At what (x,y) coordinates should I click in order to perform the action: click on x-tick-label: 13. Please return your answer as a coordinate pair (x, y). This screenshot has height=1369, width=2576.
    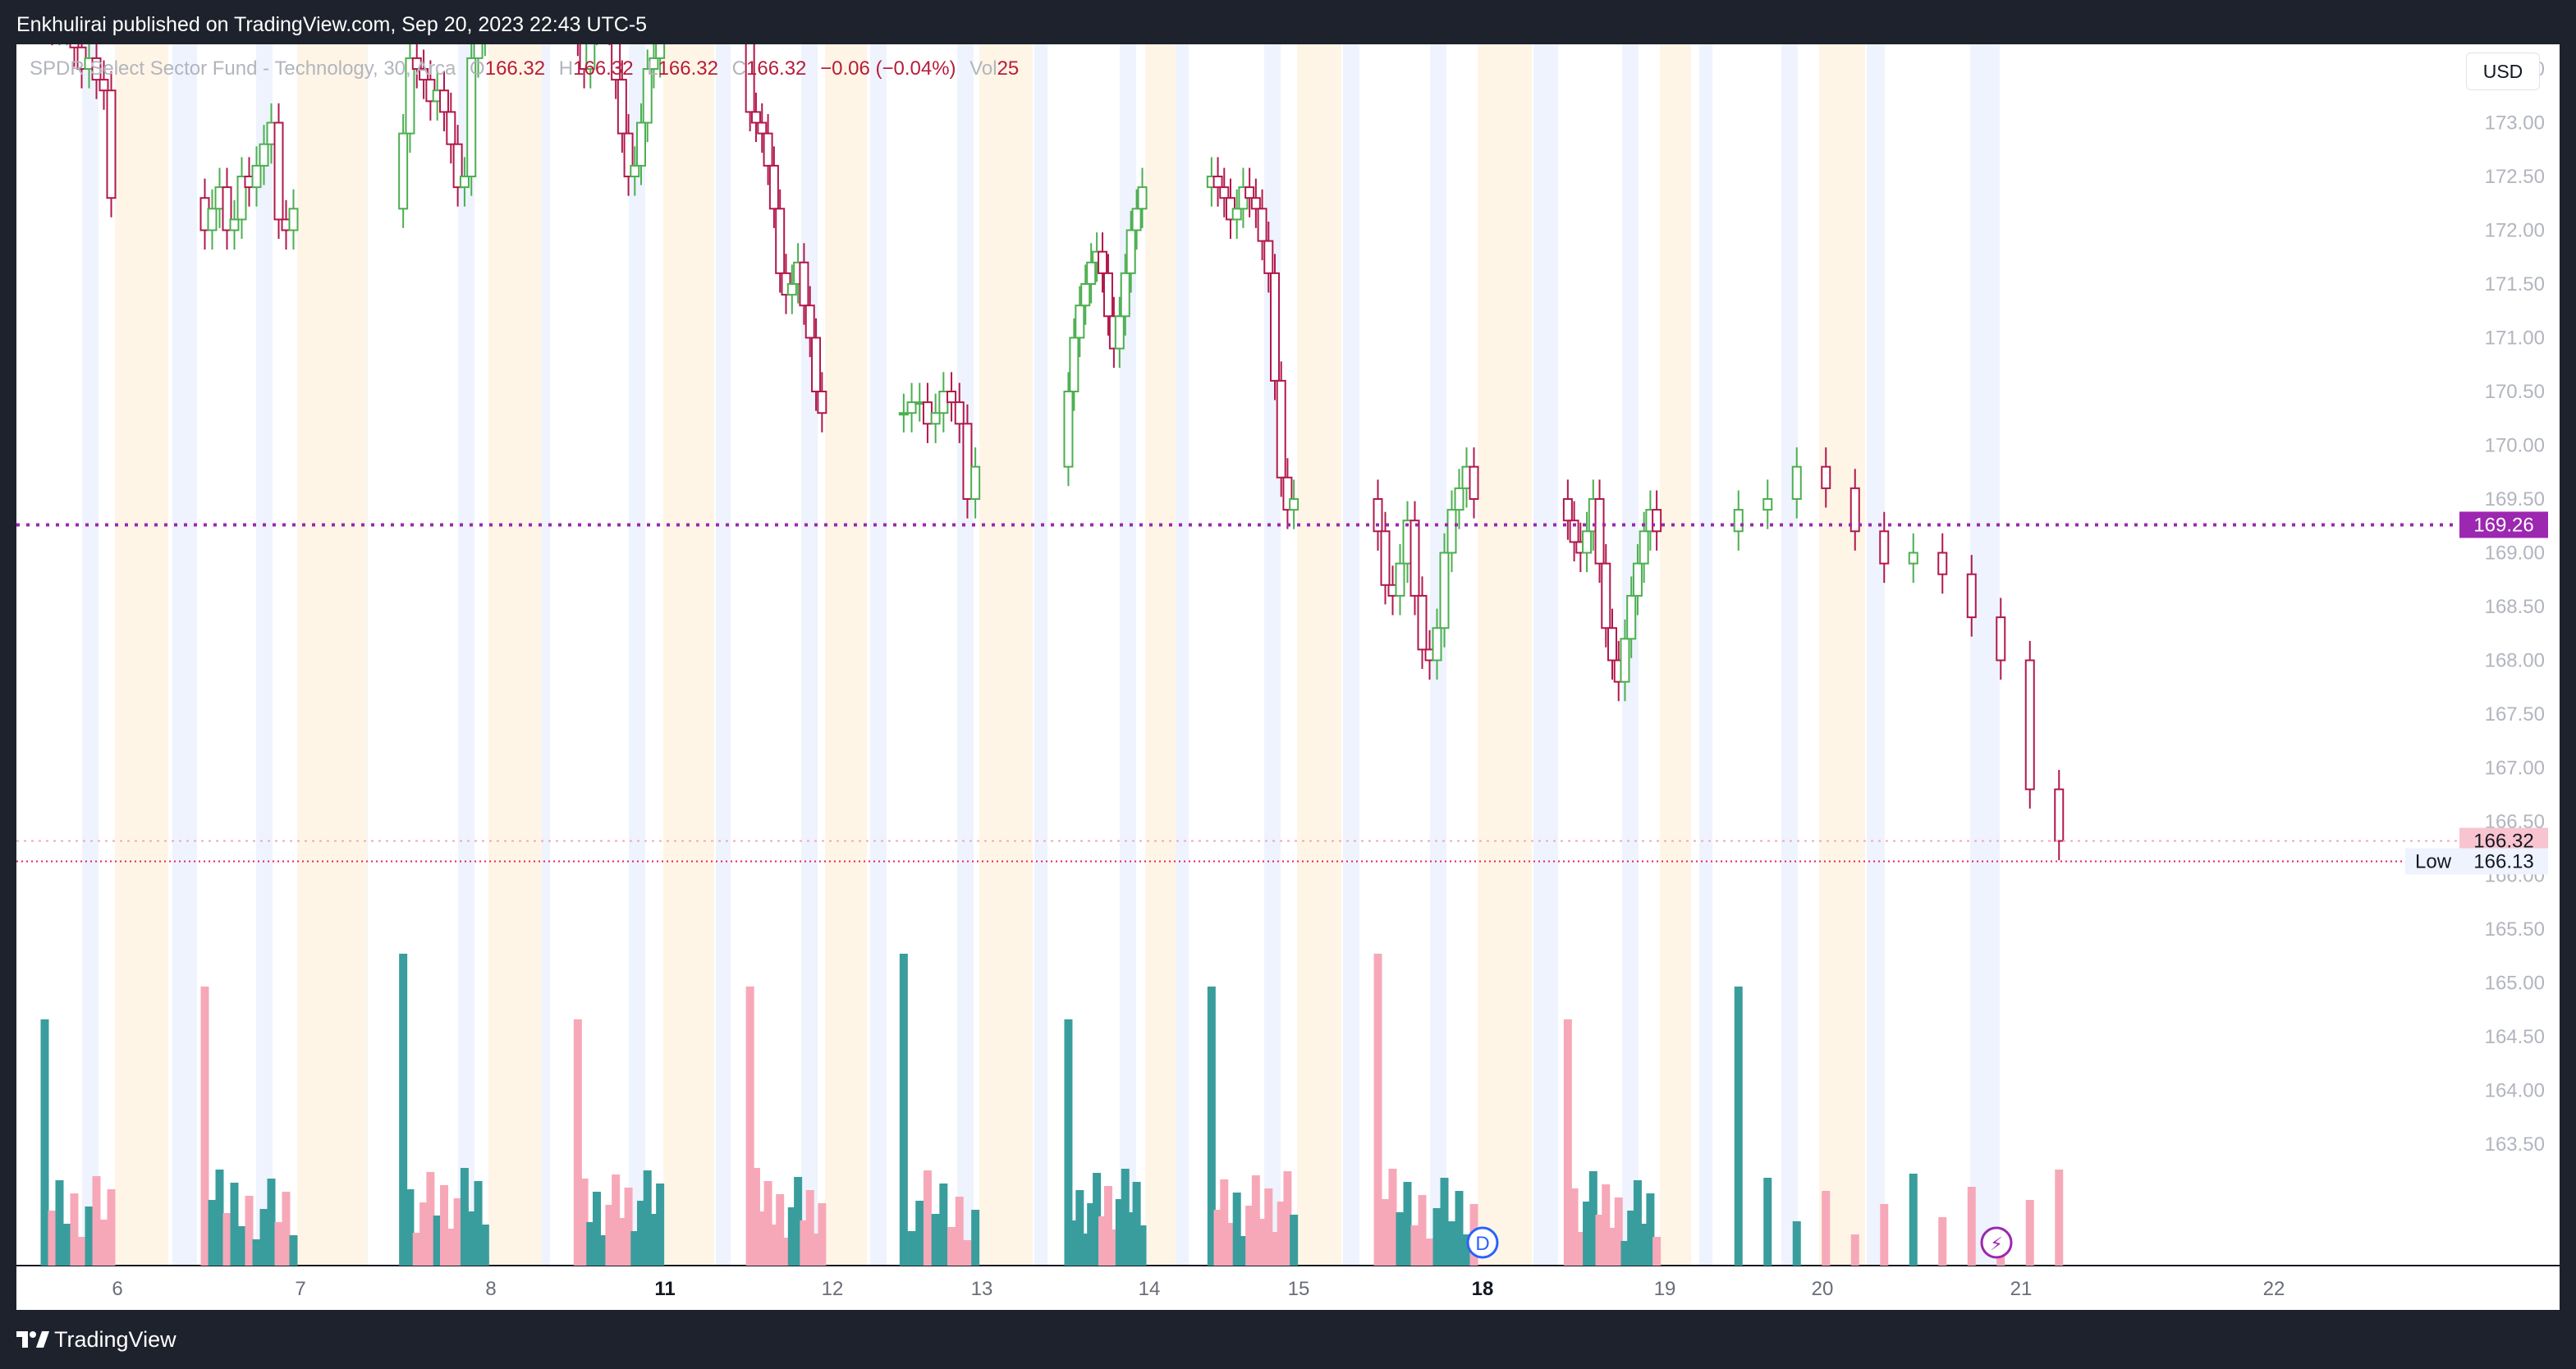
    Looking at the image, I should click on (982, 1289).